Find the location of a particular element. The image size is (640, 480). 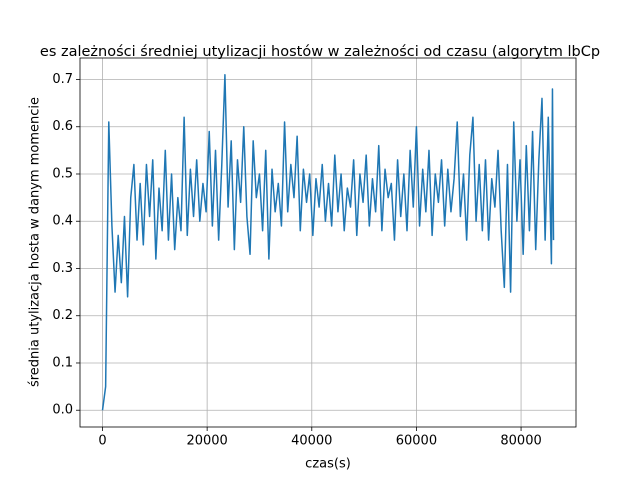

y-tick-label: 0.6 is located at coordinates (62, 126).